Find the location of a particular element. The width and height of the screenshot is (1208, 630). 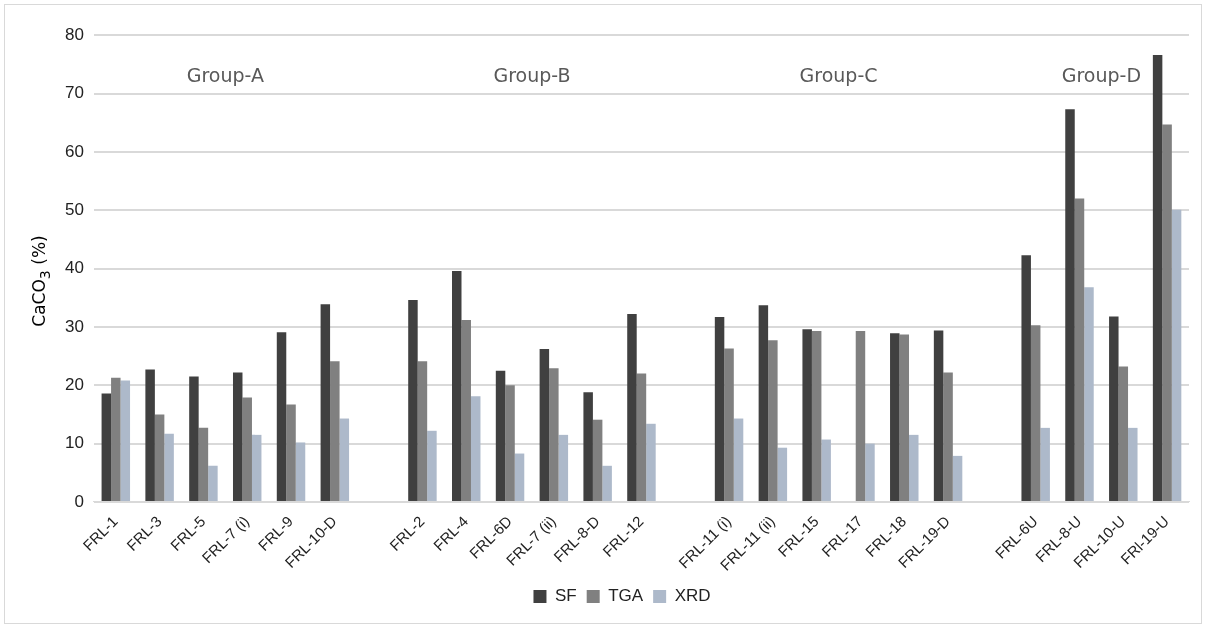

annotation: Group-D is located at coordinates (1101, 75).